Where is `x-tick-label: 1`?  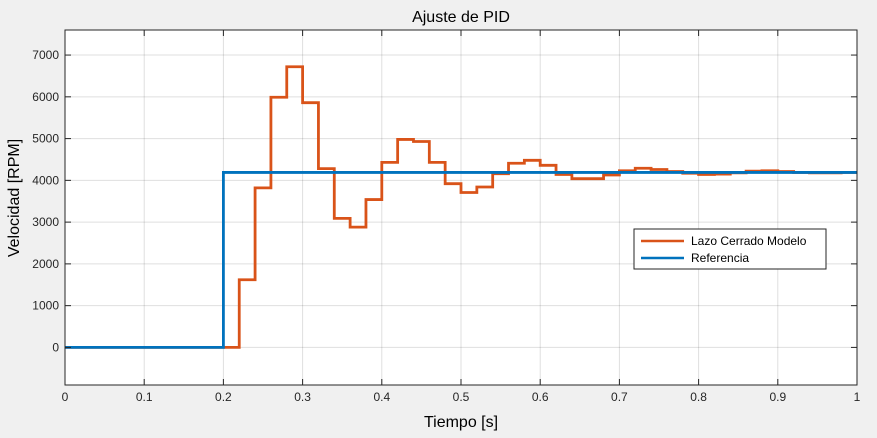
x-tick-label: 1 is located at coordinates (857, 397).